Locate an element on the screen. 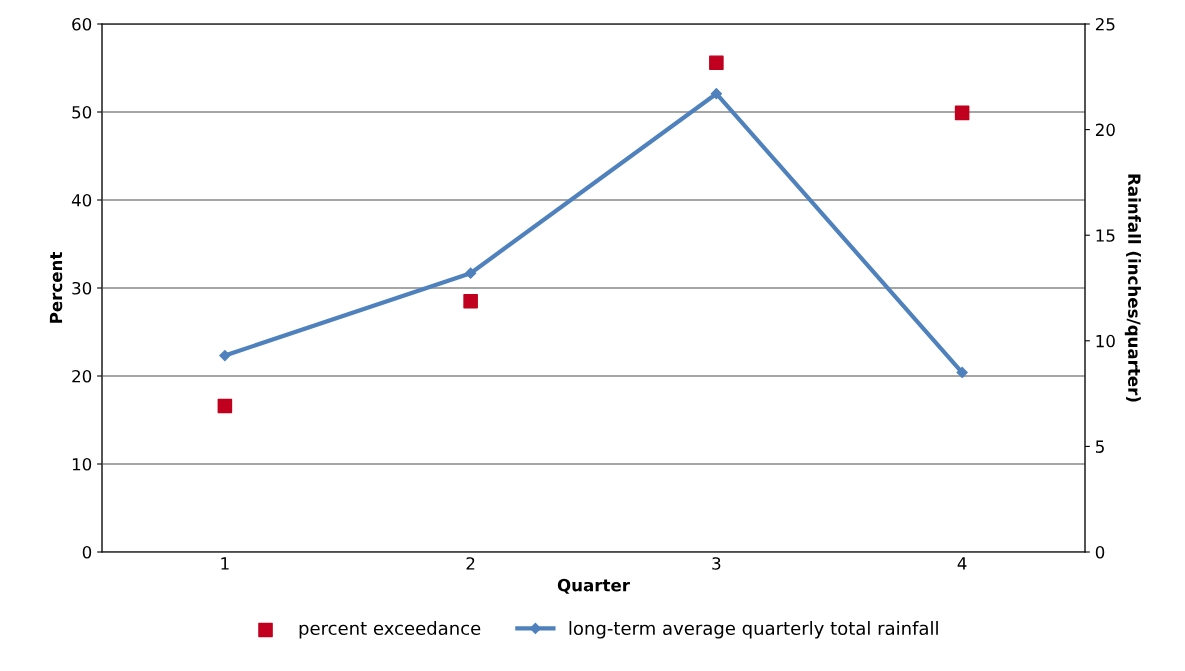 The width and height of the screenshot is (1185, 671). legend-label: percent exceedance is located at coordinates (390, 630).